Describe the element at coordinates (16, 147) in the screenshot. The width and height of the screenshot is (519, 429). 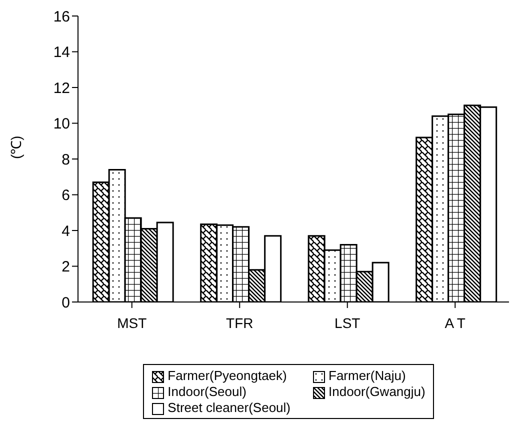
I see `y-axis-title: (℃)` at that location.